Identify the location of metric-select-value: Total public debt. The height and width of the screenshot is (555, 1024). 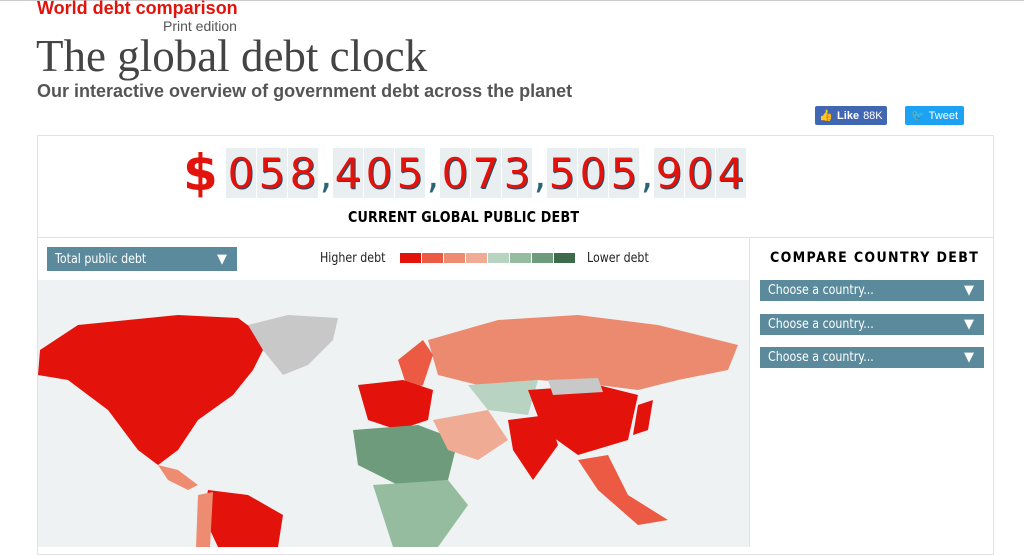
(101, 259).